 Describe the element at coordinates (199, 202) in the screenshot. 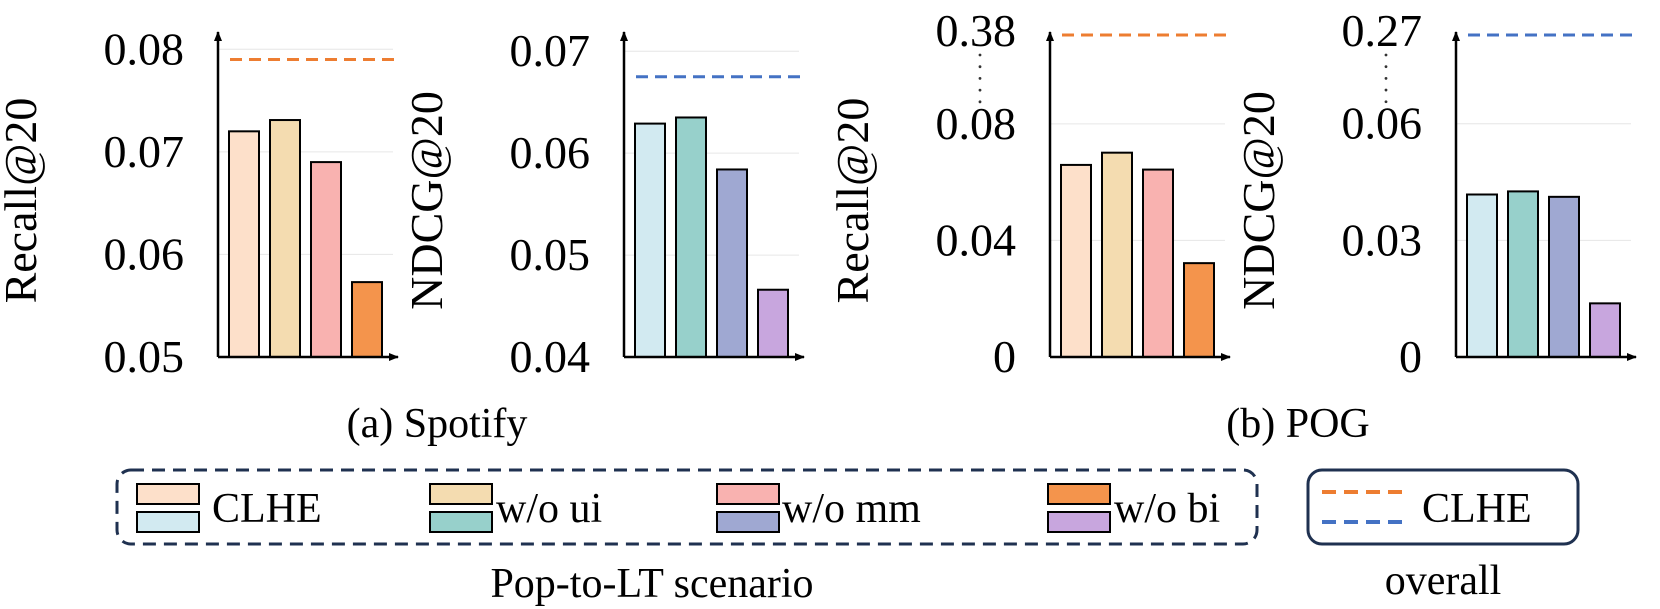

I see `panel-spotify-recall: 0.05 0.06 0.07 0.08 Recall@20` at that location.